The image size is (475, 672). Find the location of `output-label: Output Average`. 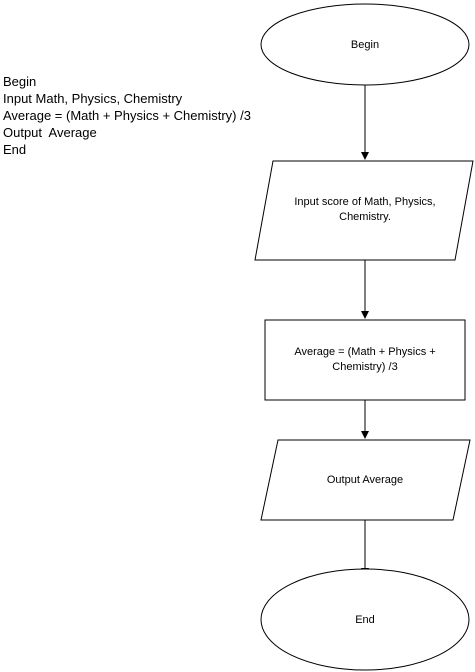

output-label: Output Average is located at coordinates (365, 479).